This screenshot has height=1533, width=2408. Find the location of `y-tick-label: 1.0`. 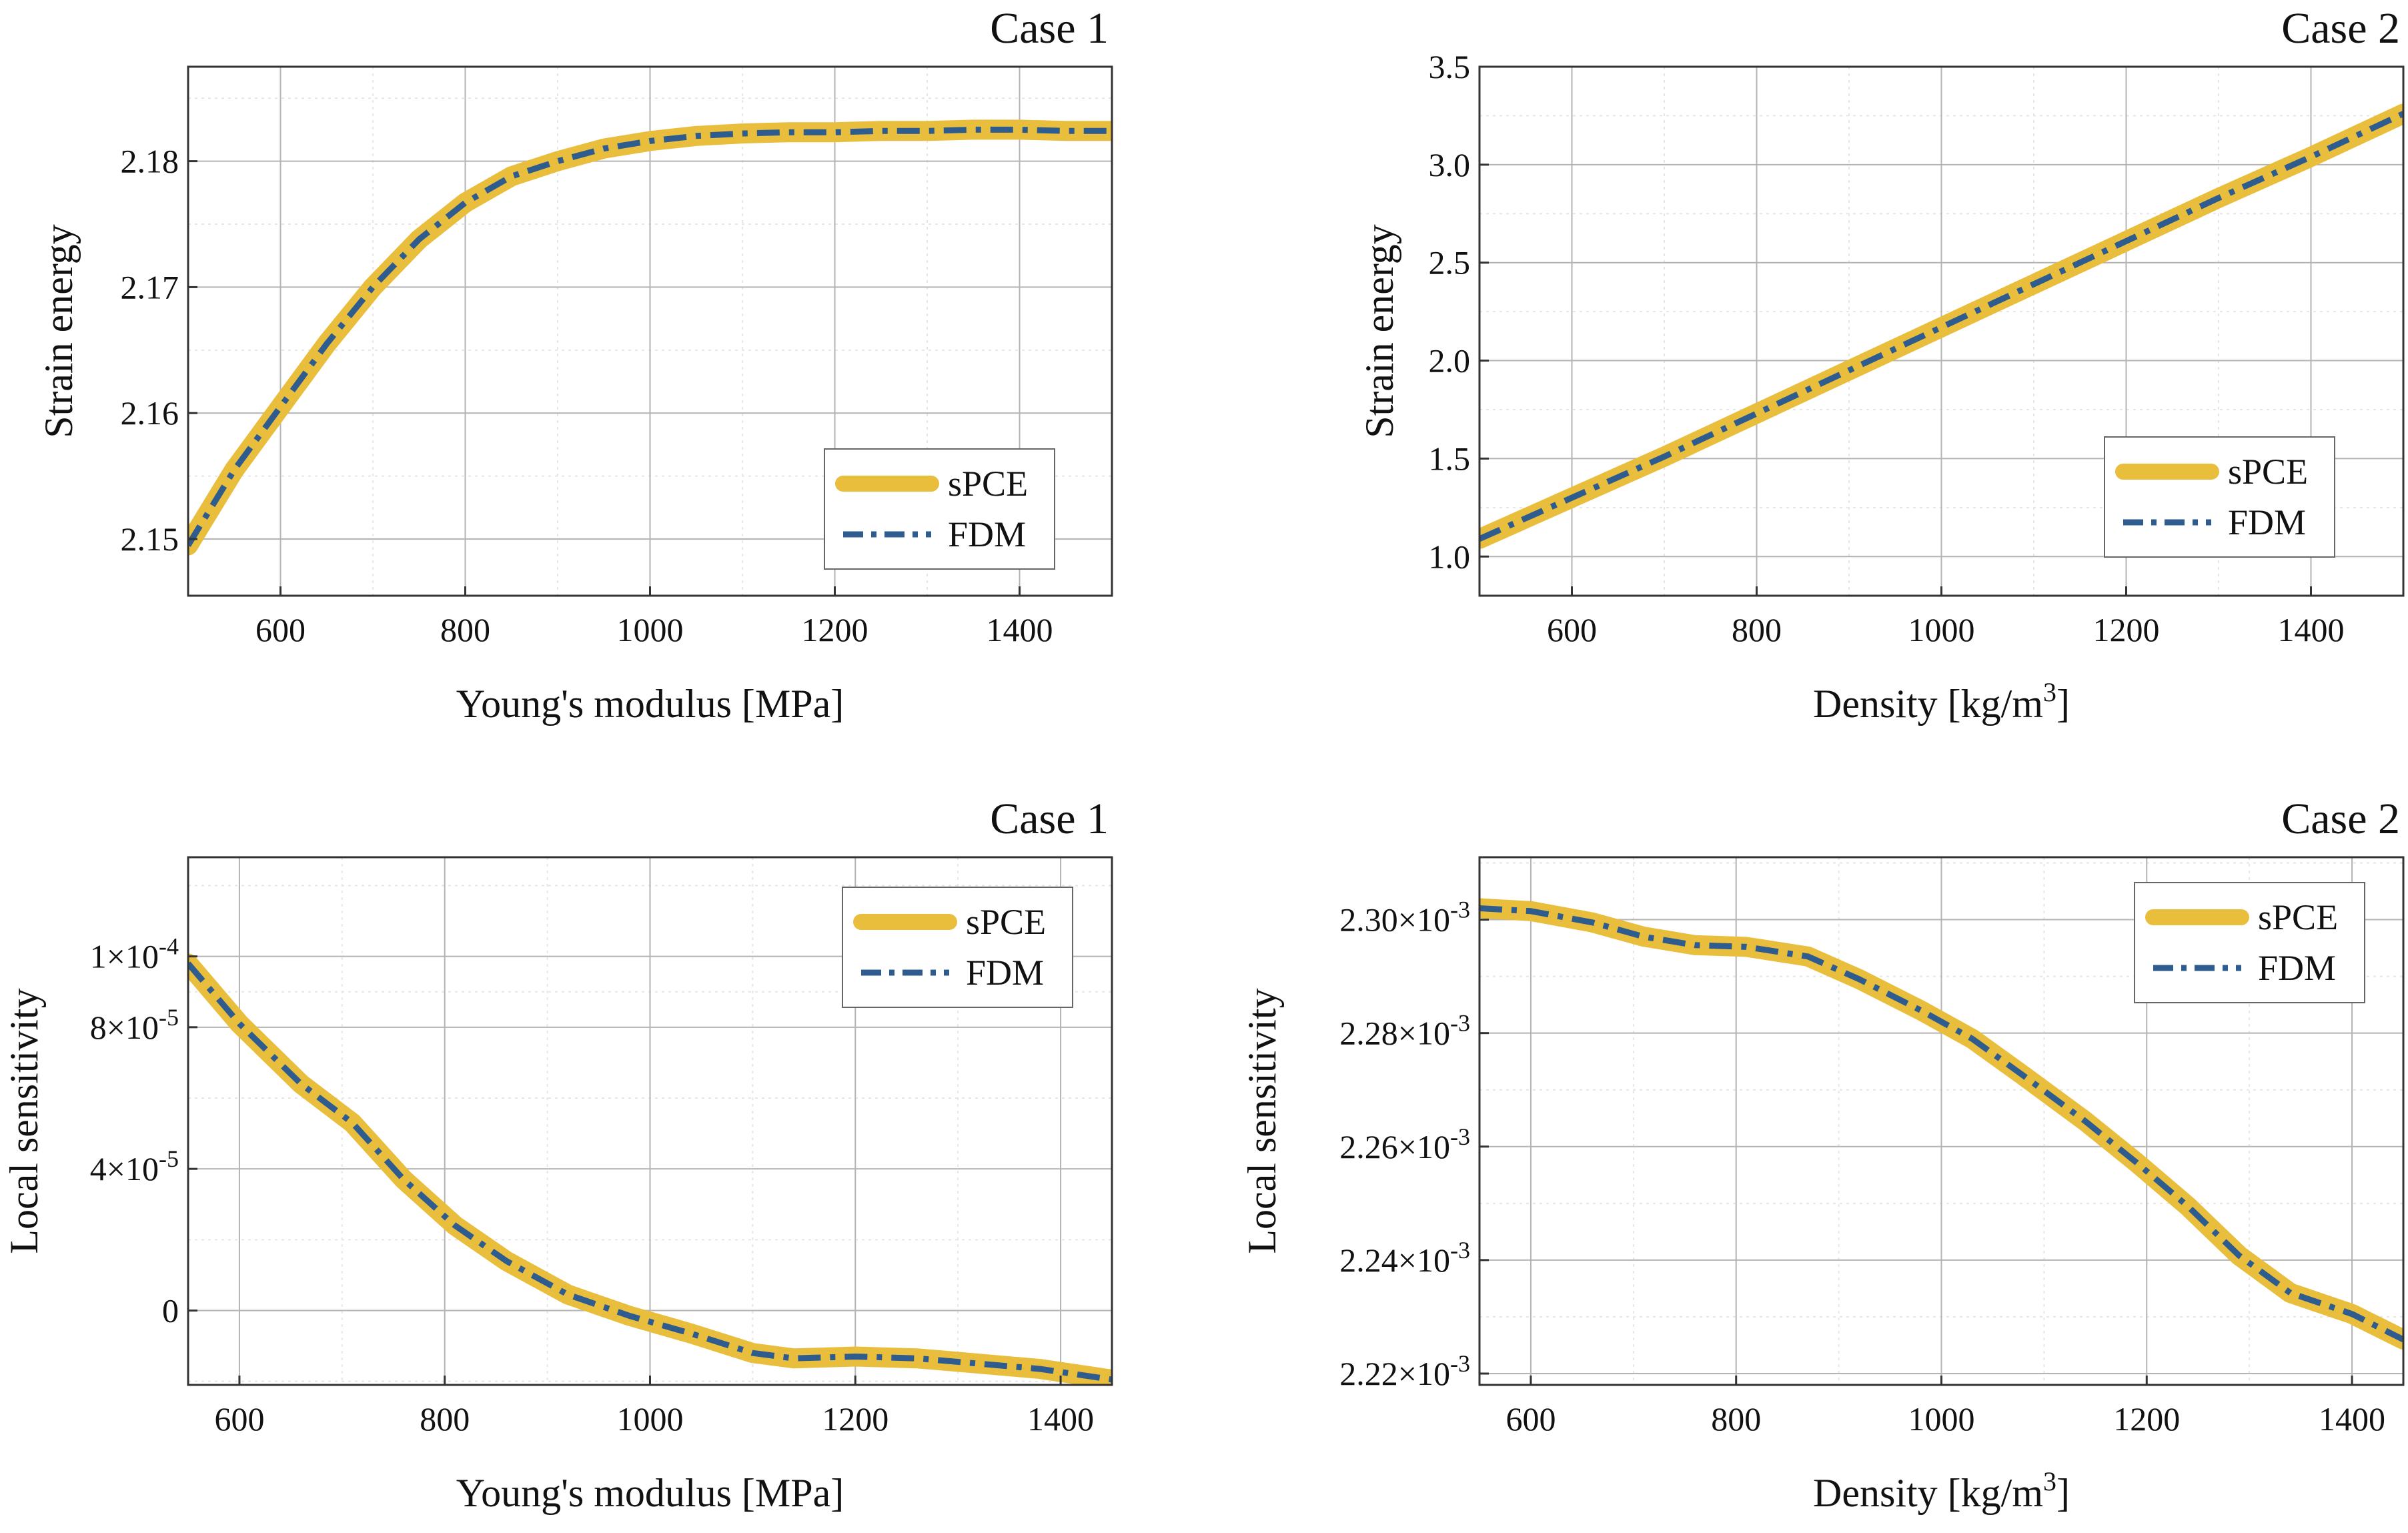

y-tick-label: 1.0 is located at coordinates (1450, 556).